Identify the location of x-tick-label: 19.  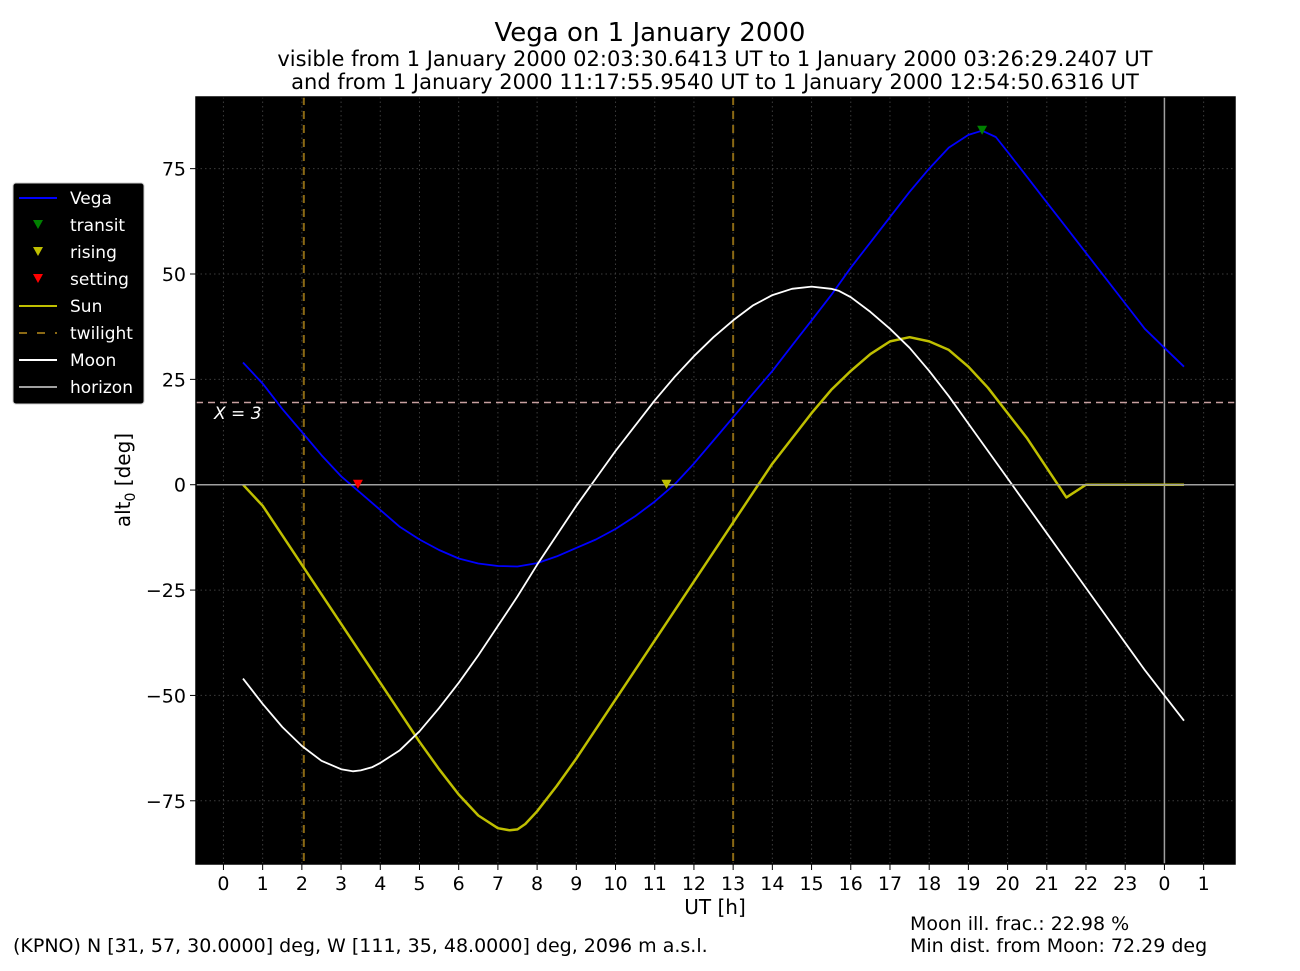
(968, 884).